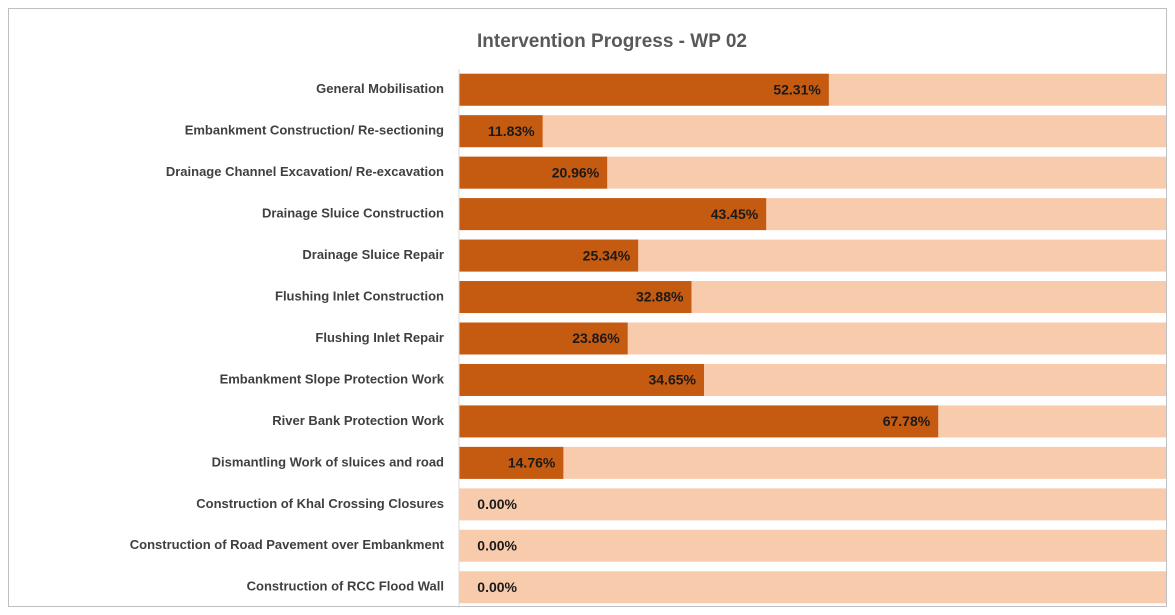  What do you see at coordinates (660, 297) in the screenshot?
I see `data-label: 32.88%` at bounding box center [660, 297].